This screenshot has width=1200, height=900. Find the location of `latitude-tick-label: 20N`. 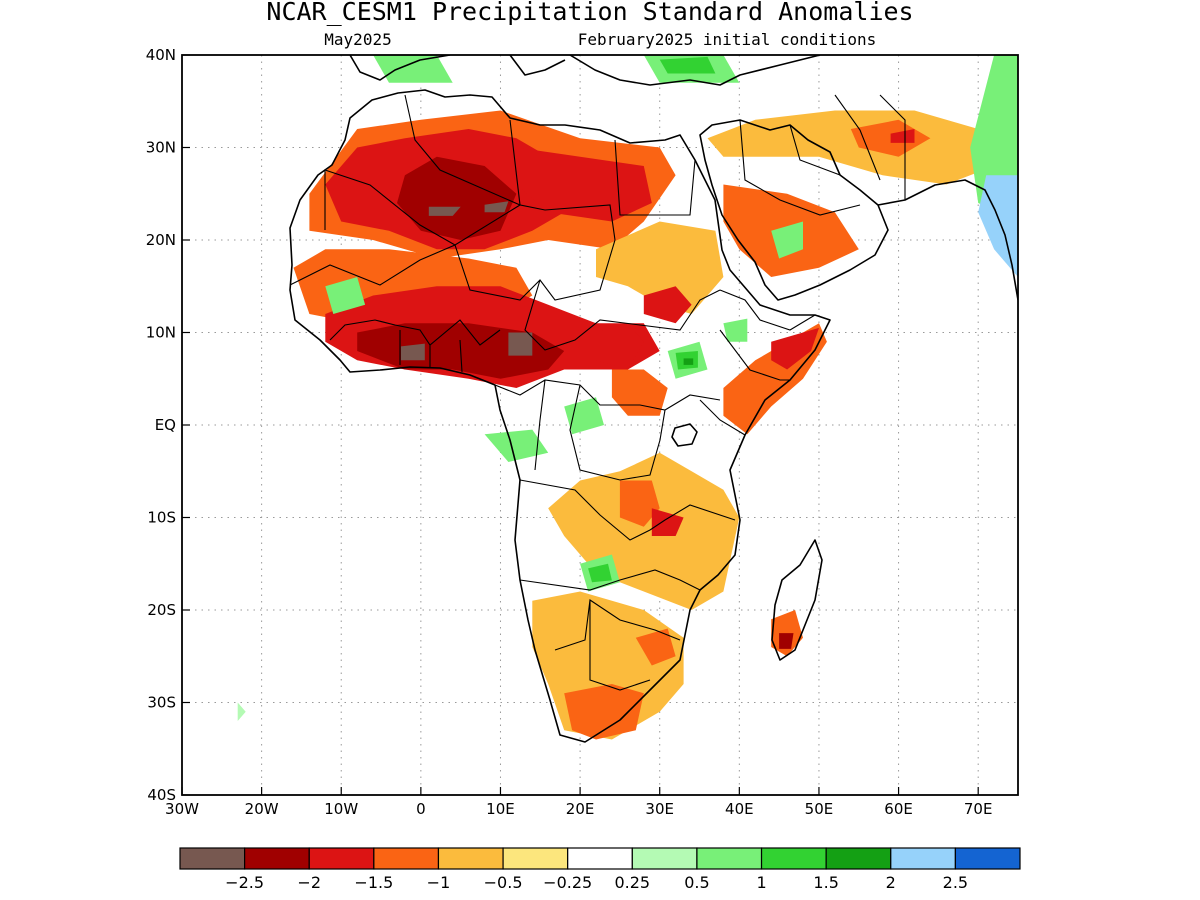

latitude-tick-label: 20N is located at coordinates (161, 240).